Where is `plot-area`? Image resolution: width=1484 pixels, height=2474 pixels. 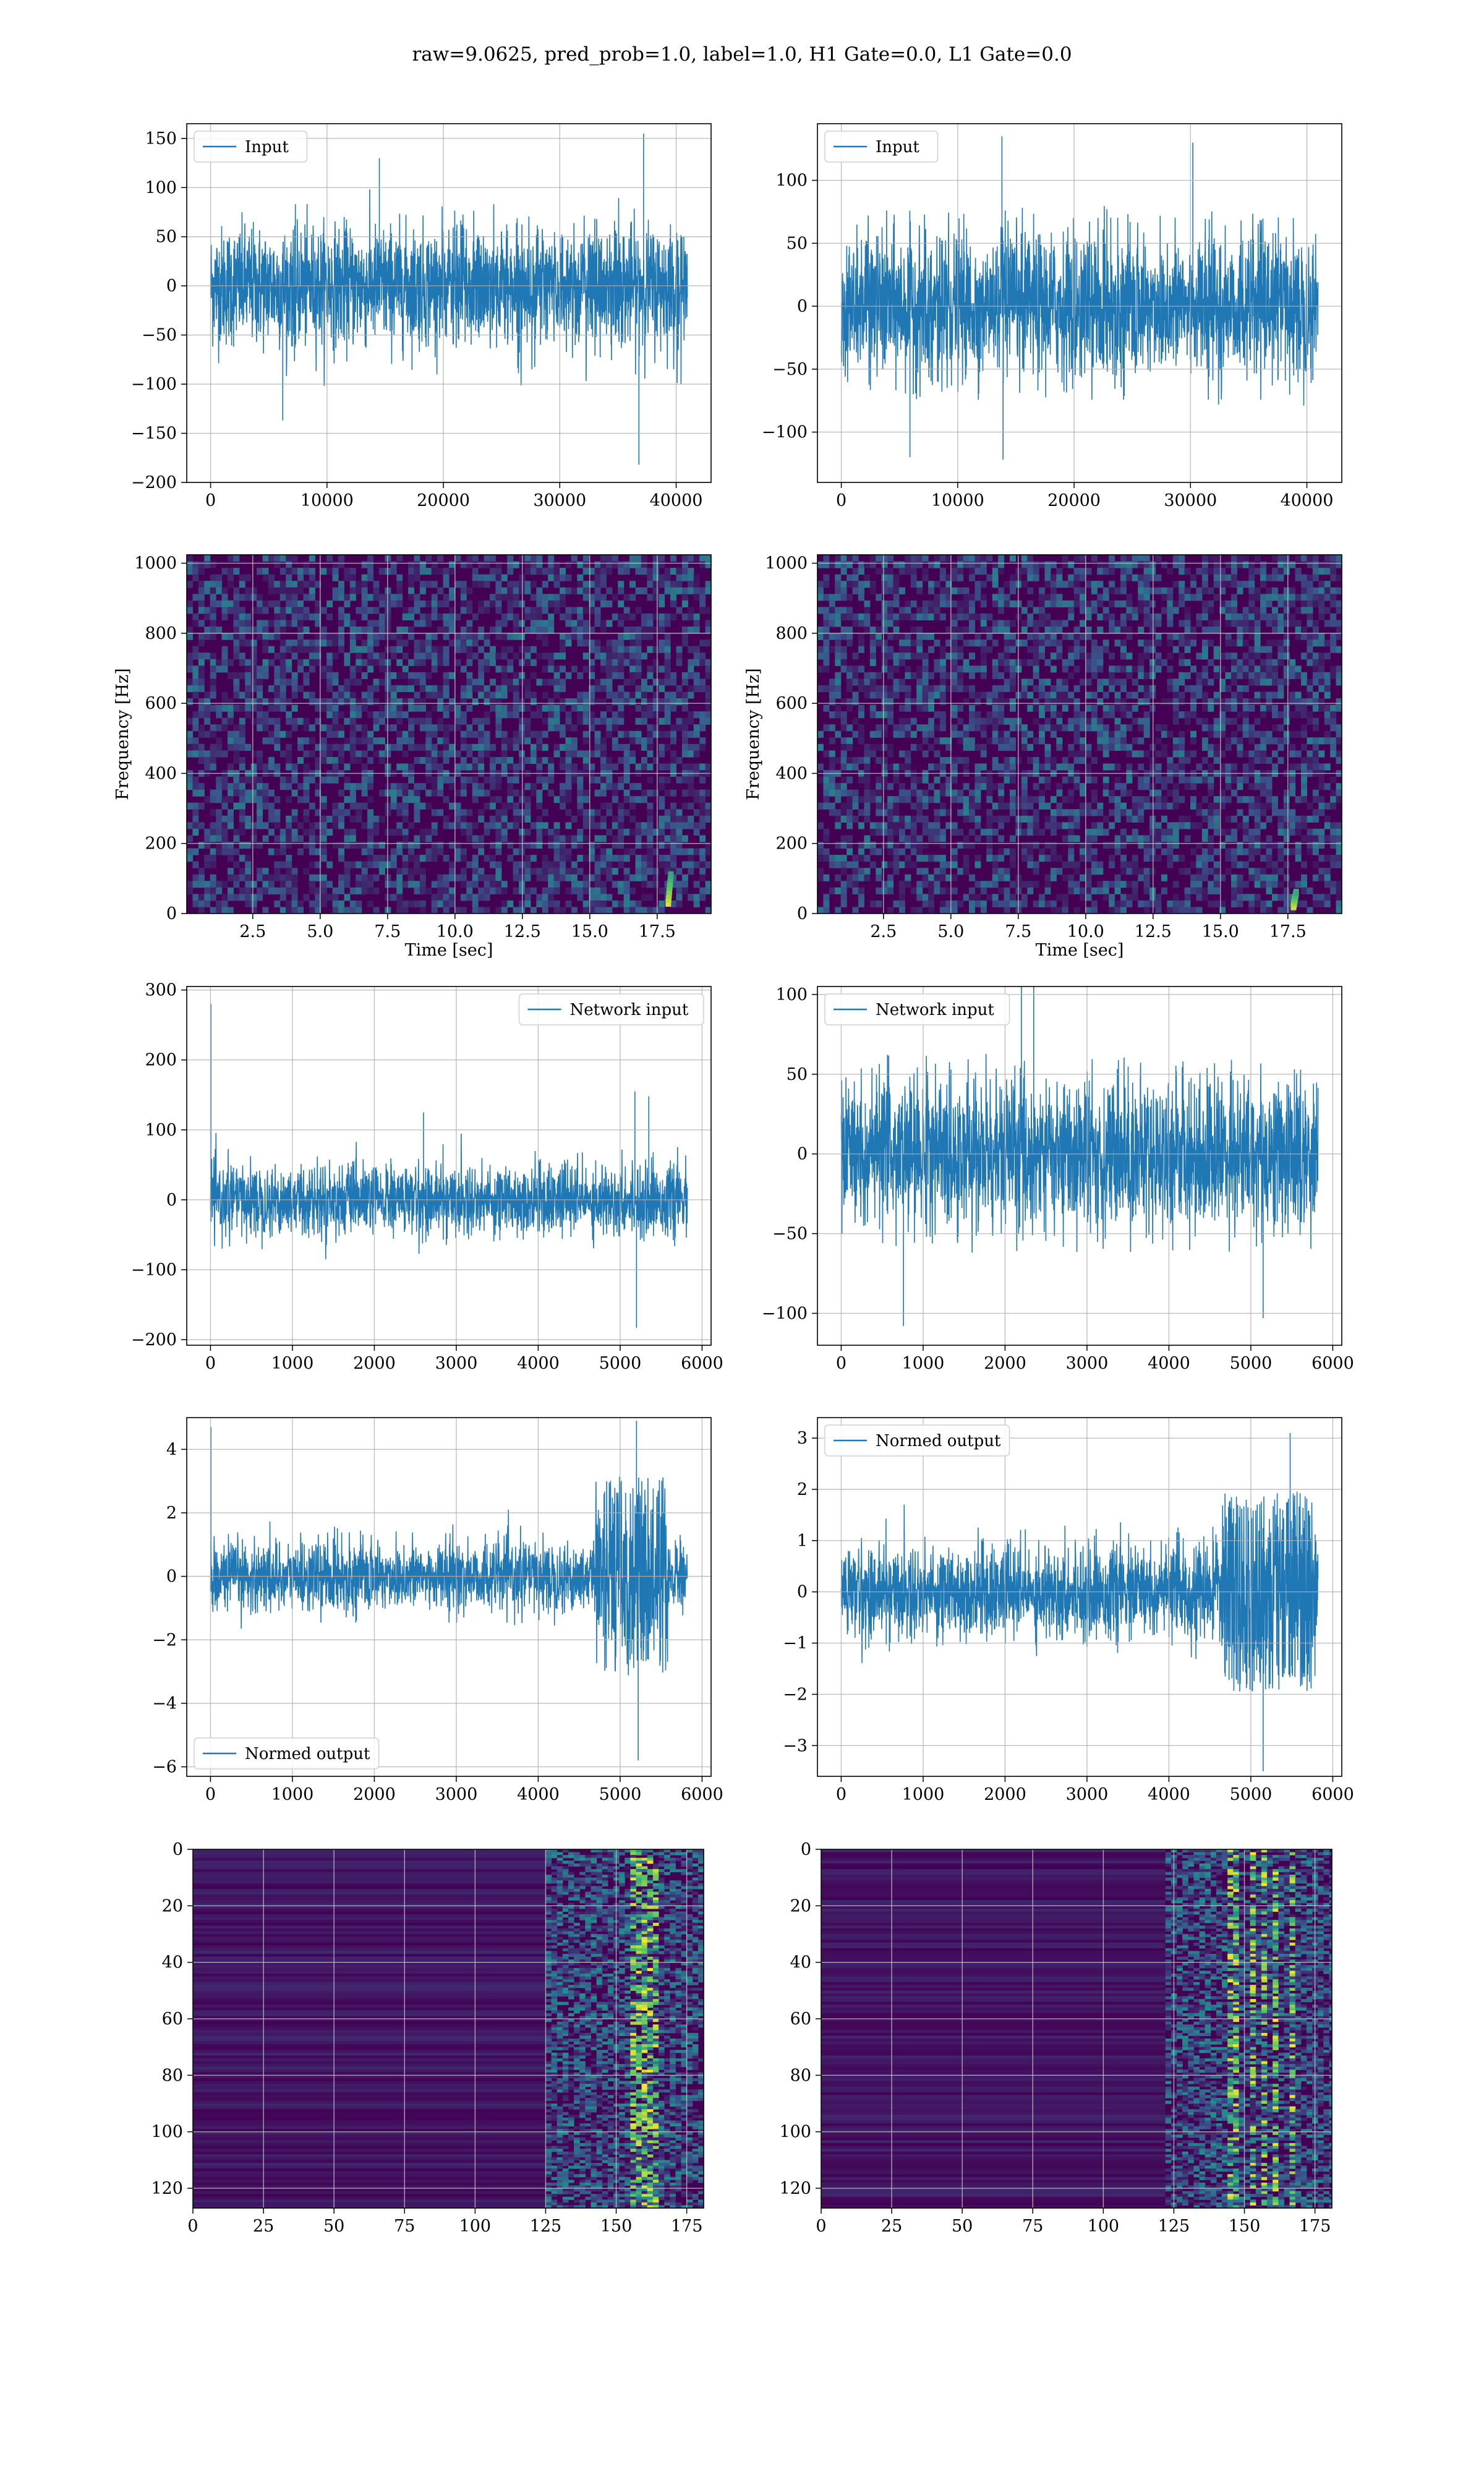 plot-area is located at coordinates (449, 303).